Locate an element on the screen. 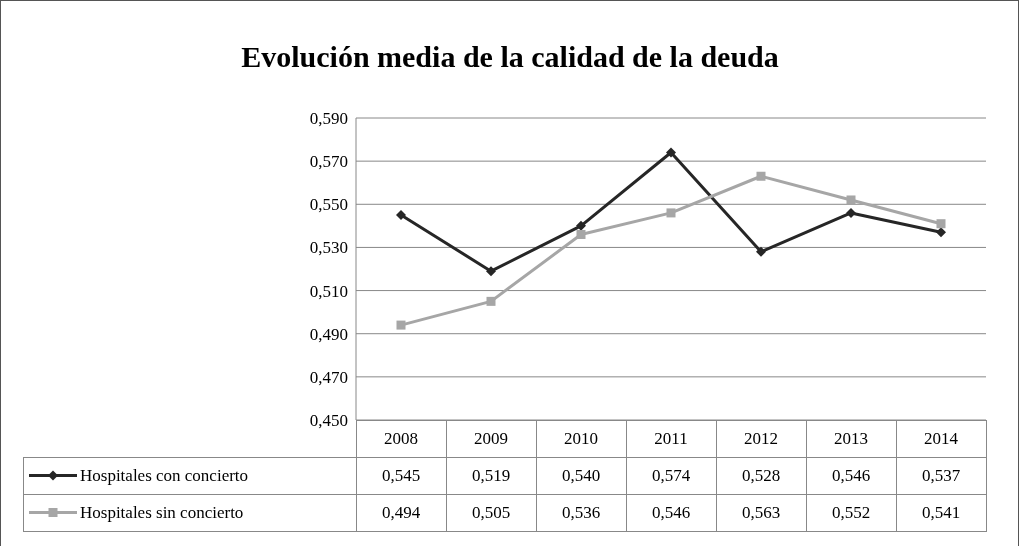  data-label: 0,536 is located at coordinates (581, 513).